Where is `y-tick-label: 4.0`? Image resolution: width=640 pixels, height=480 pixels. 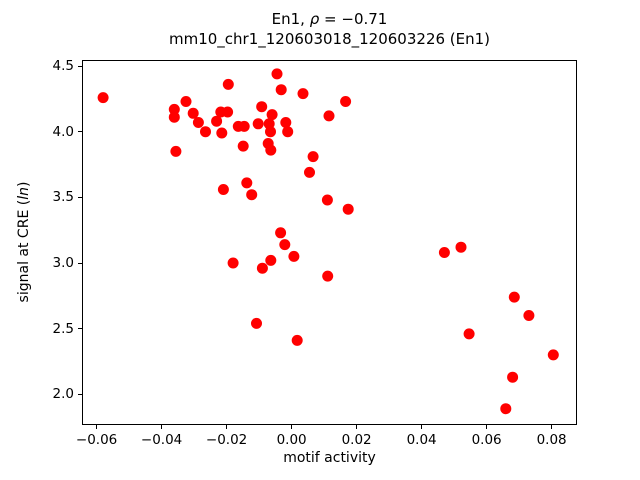
y-tick-label: 4.0 is located at coordinates (63, 131).